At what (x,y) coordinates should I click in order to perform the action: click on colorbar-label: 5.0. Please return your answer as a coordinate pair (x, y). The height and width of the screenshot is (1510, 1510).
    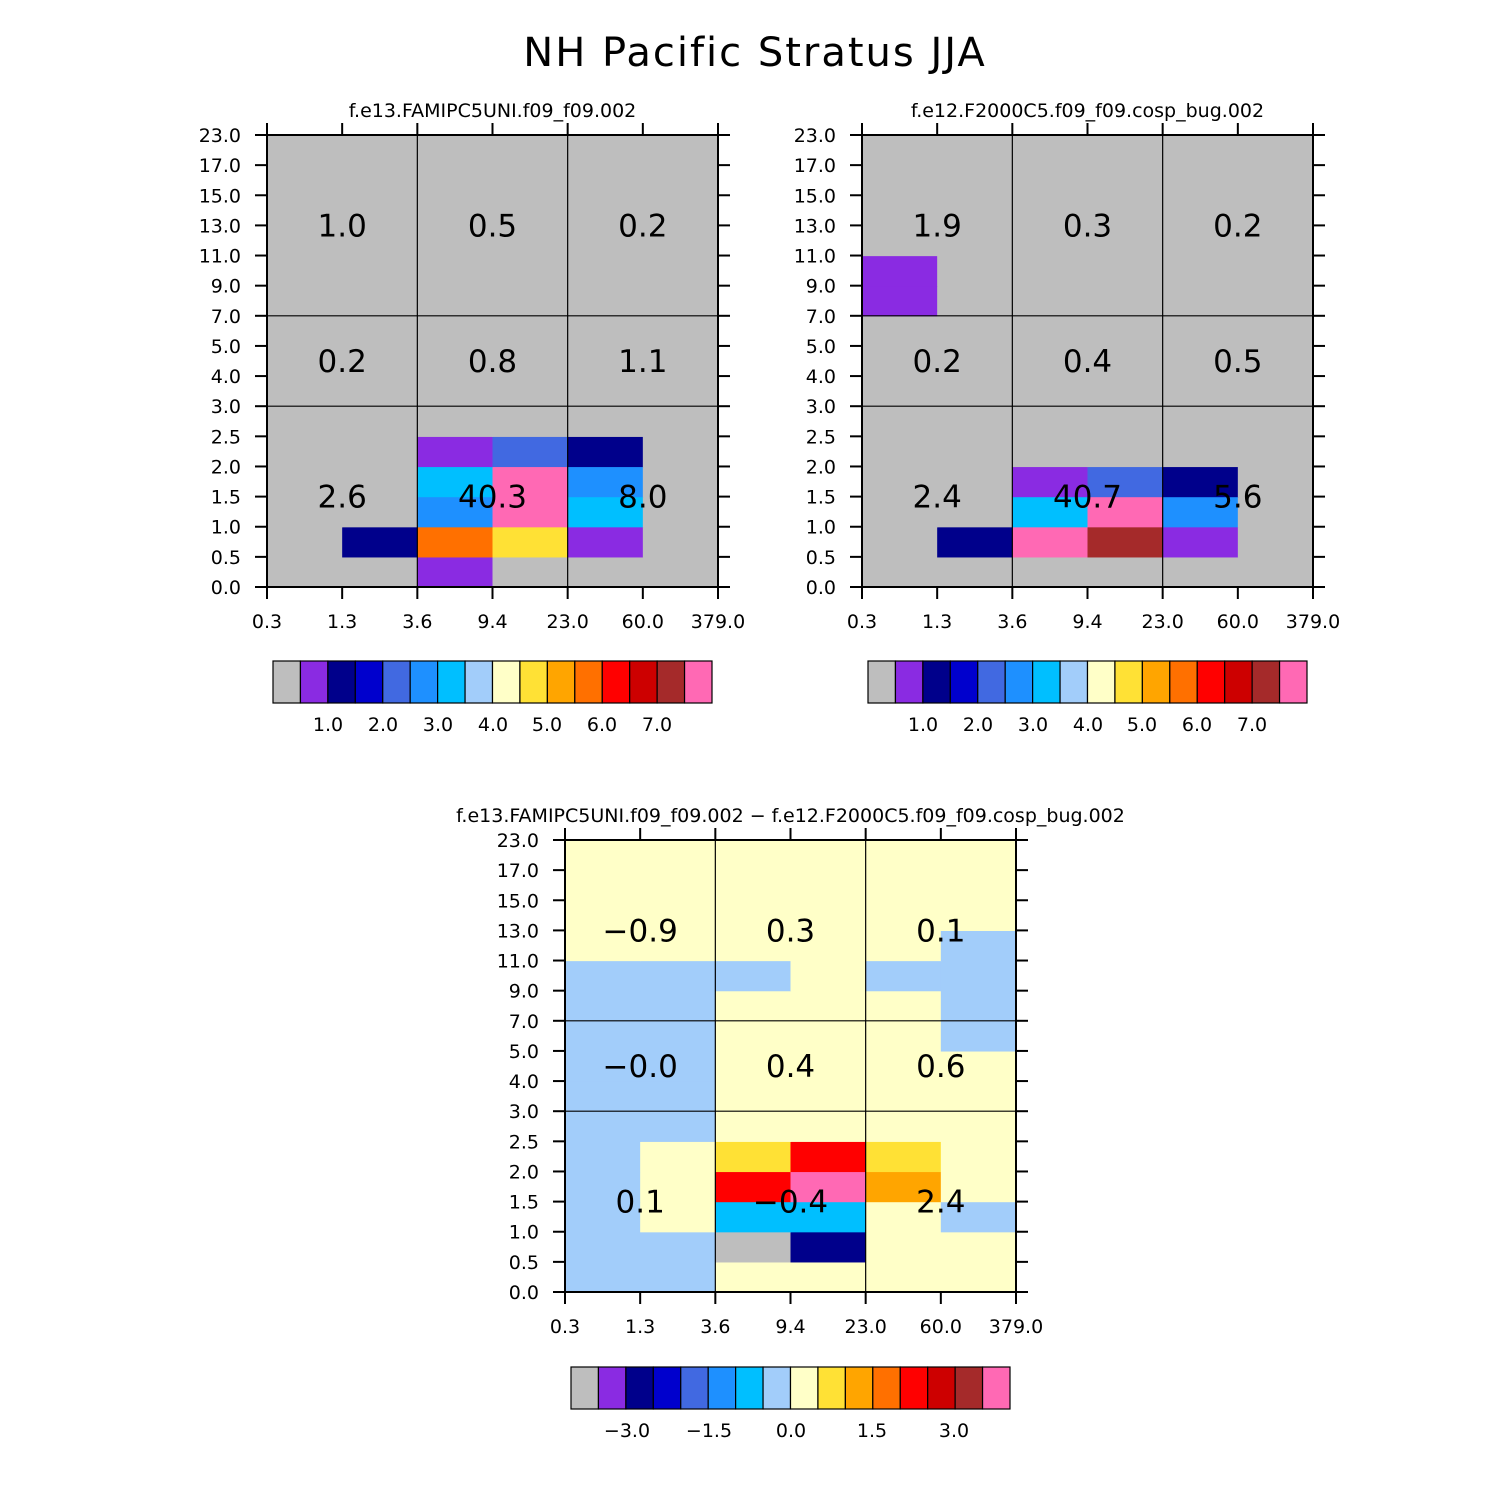
    Looking at the image, I should click on (1142, 725).